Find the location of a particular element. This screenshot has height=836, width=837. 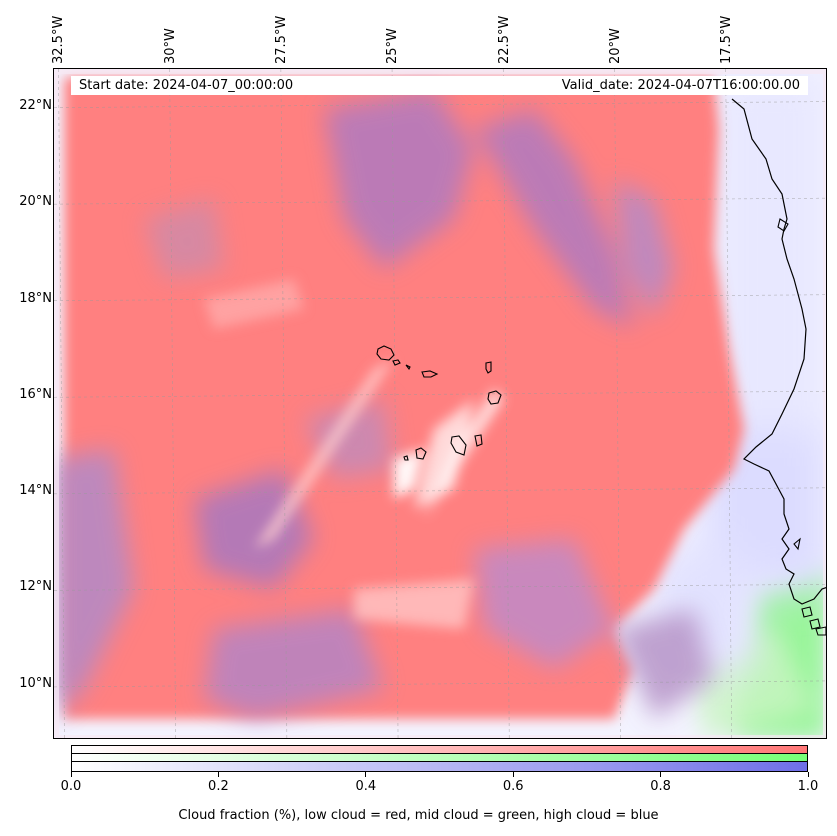

lon-label-25w: 25°W is located at coordinates (392, 46).